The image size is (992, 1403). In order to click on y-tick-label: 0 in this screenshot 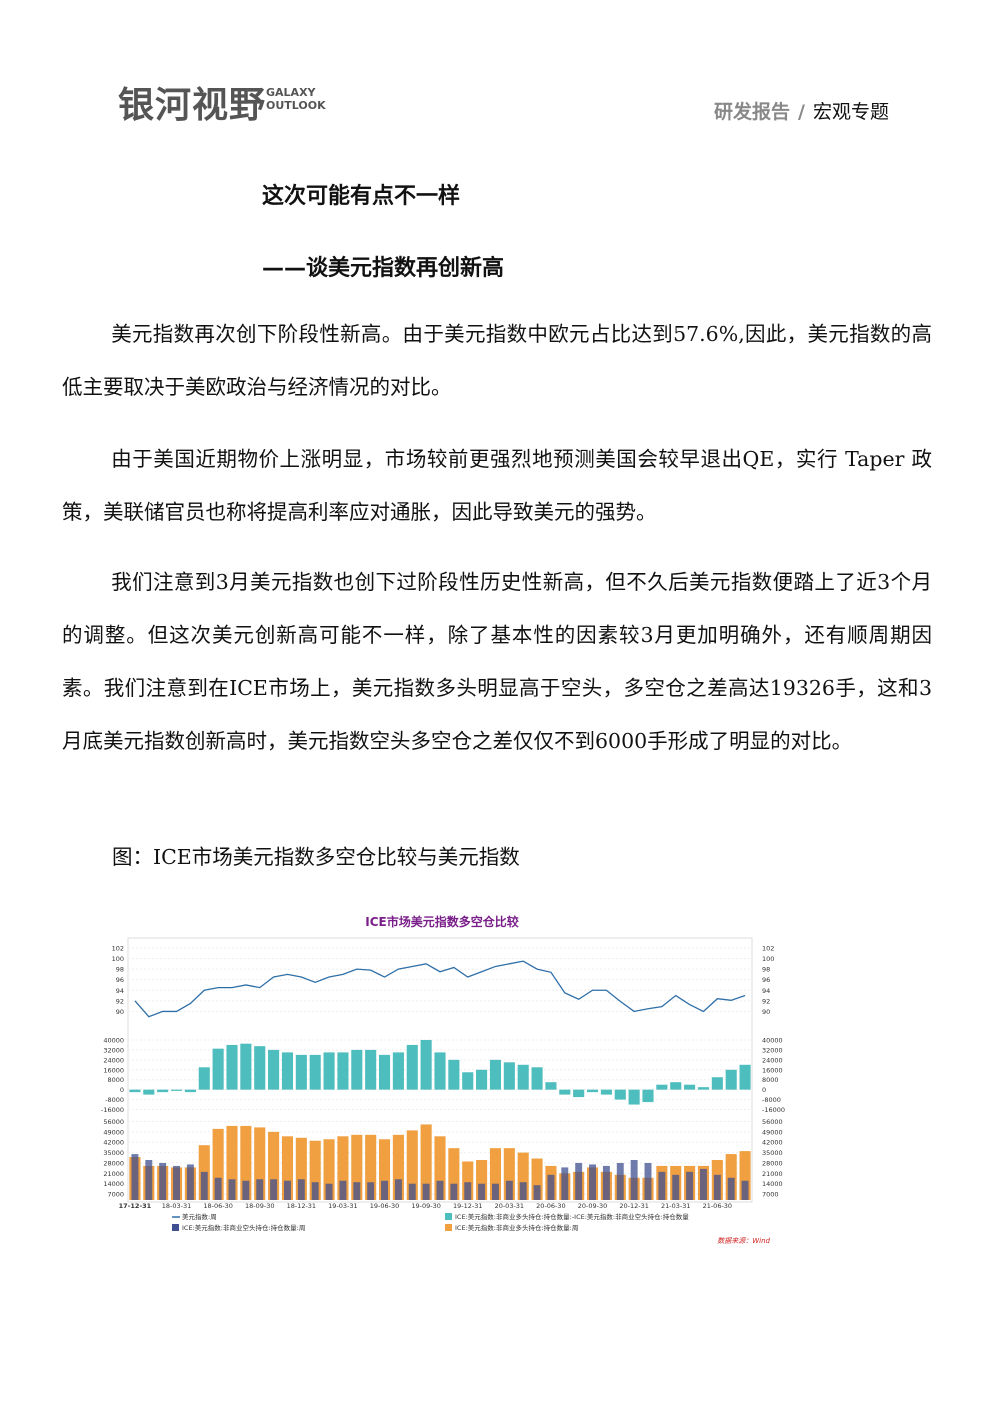, I will do `click(122, 1090)`.